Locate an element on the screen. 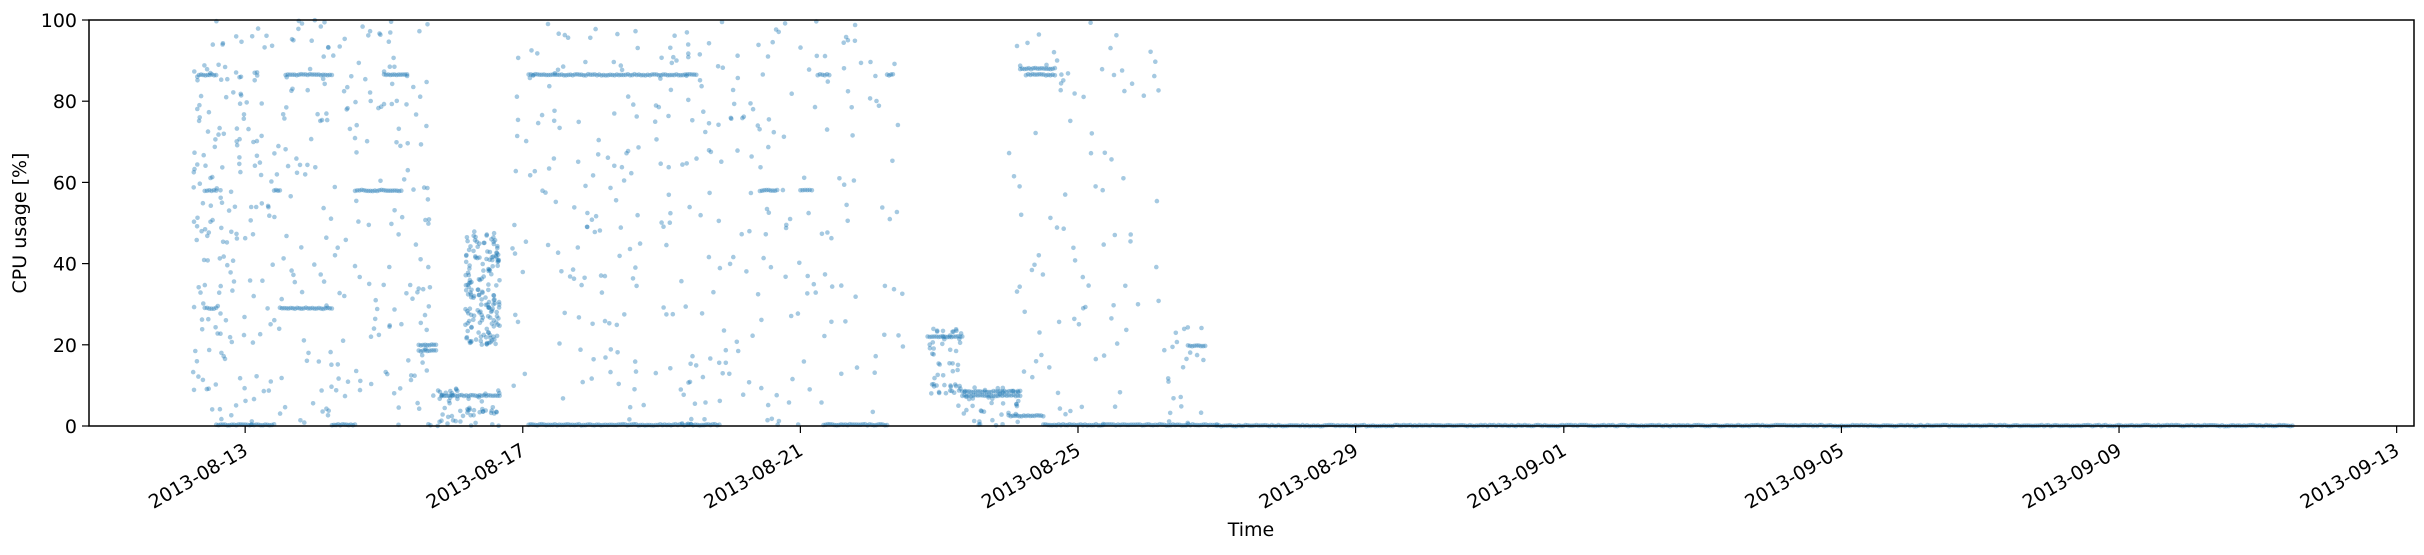 The image size is (2424, 555). x-tick-label: 2013-08-21 is located at coordinates (753, 476).